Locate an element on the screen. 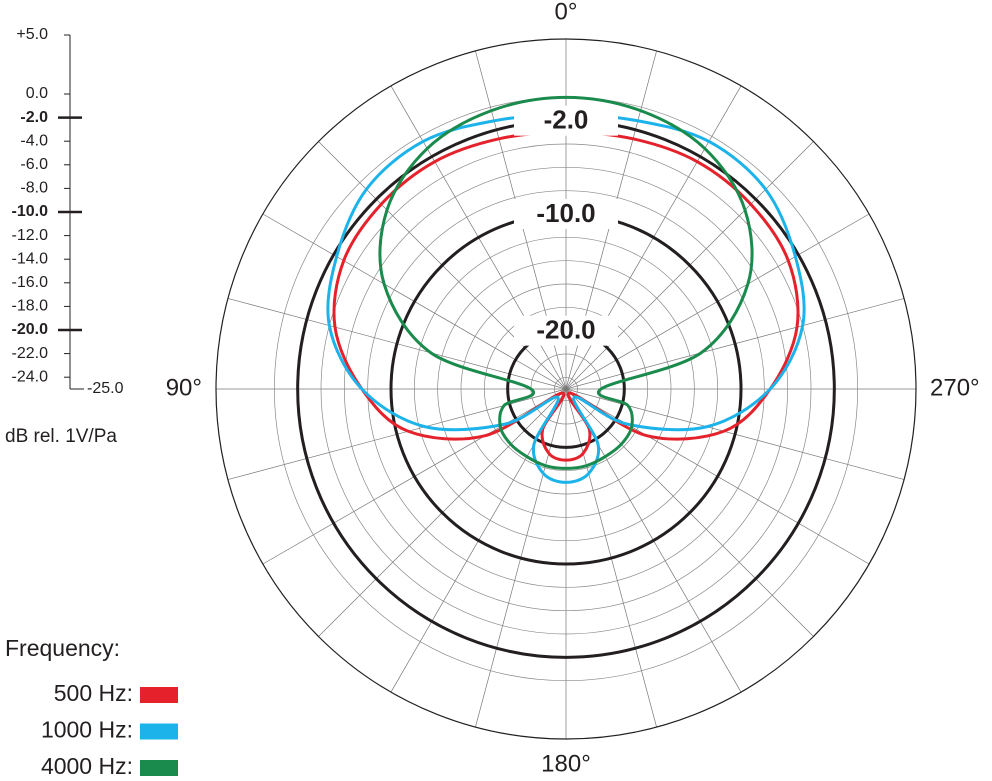 Image resolution: width=992 pixels, height=781 pixels. scale-tick-label: -10.0 is located at coordinates (30, 211).